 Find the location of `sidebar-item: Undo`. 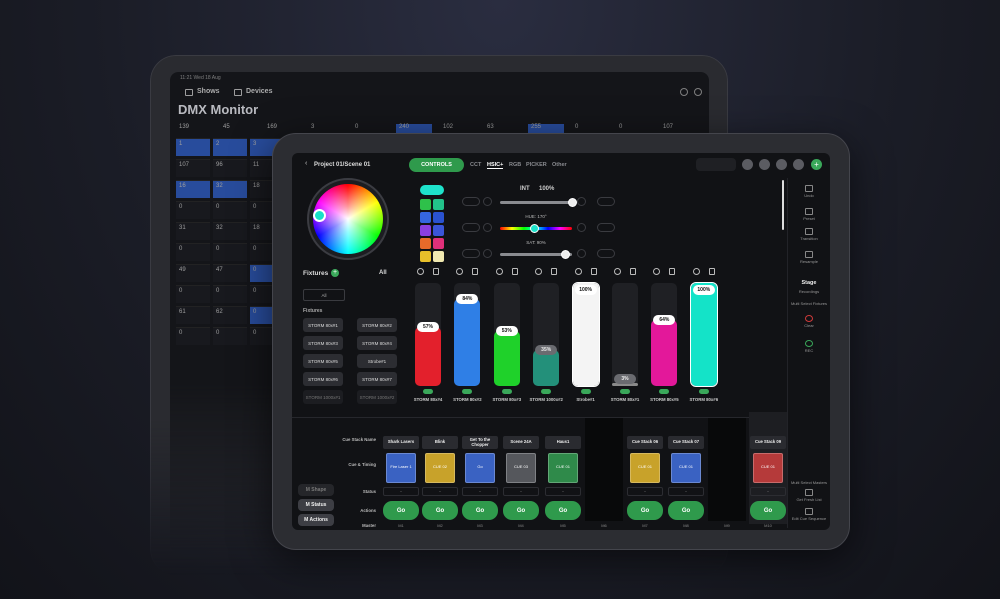

sidebar-item: Undo is located at coordinates (809, 195).